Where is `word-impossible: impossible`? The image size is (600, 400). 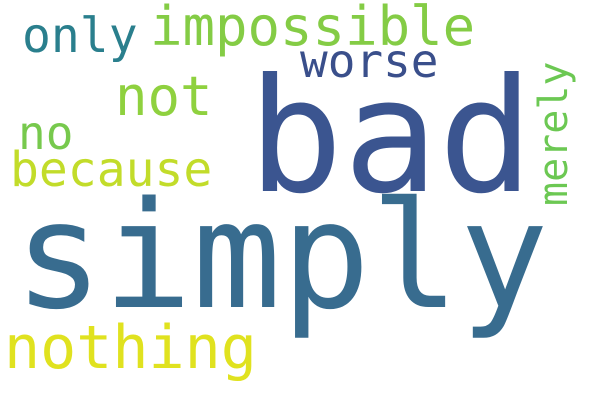
word-impossible: impossible is located at coordinates (313, 29).